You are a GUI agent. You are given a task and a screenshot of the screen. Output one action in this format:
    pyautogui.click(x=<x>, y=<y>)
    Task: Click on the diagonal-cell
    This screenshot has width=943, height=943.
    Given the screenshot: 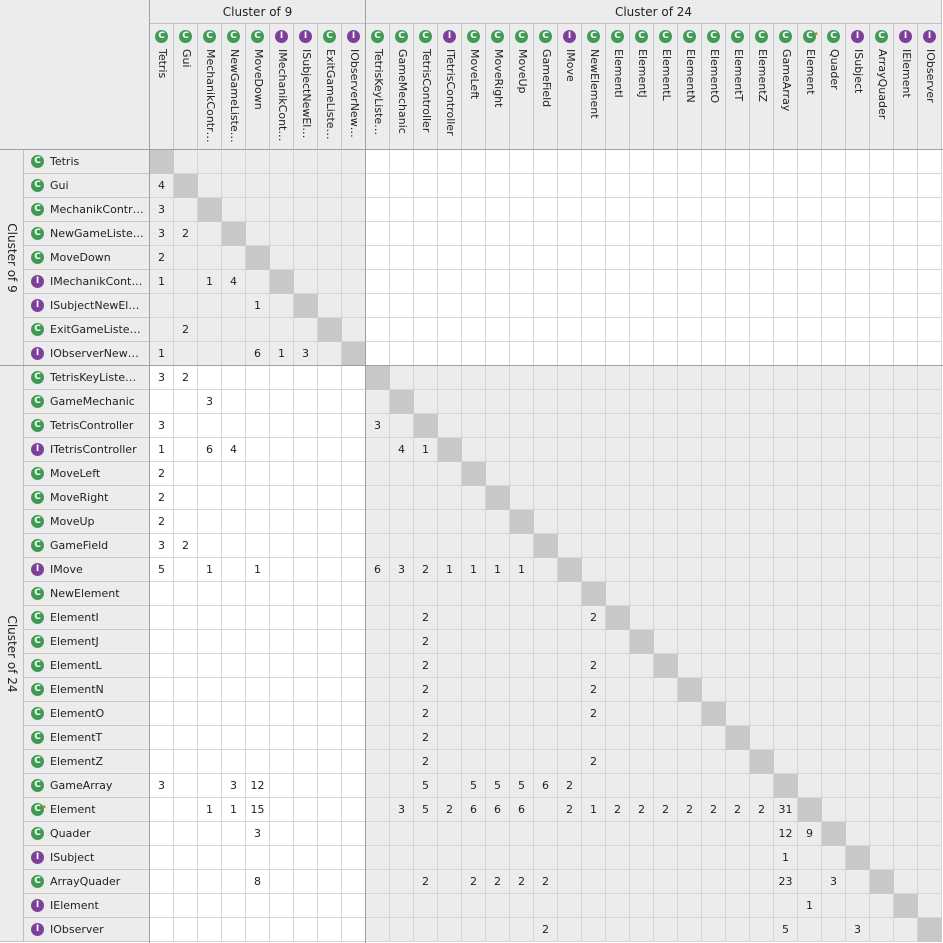 What is the action you would take?
    pyautogui.click(x=858, y=858)
    